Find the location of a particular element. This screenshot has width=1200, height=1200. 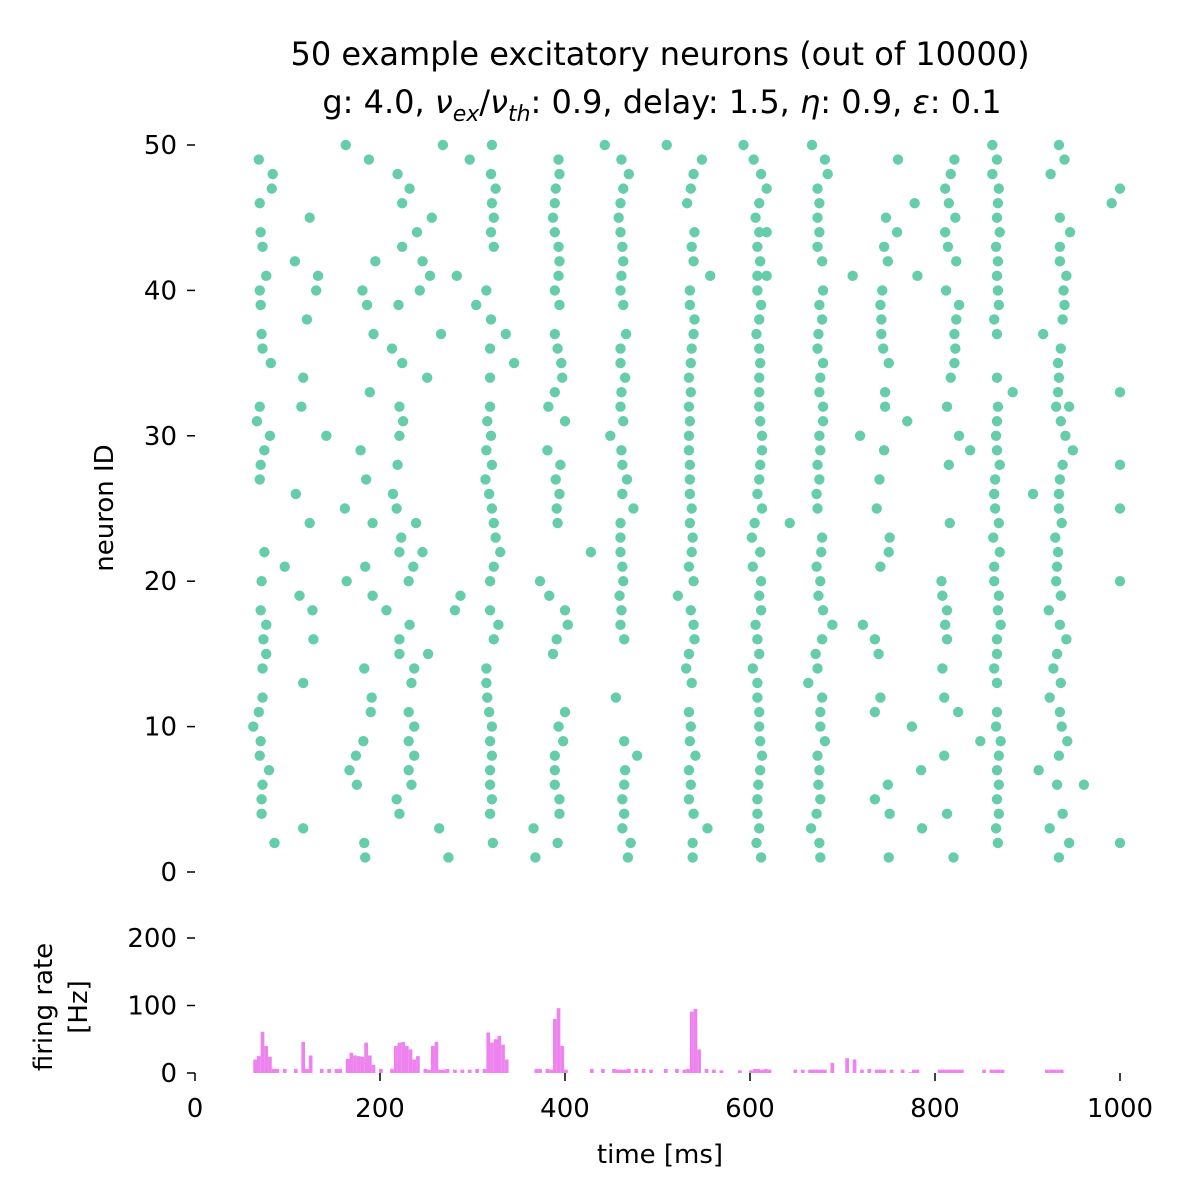

histogram-ylabel-line1: firing rate is located at coordinates (44, 1007).